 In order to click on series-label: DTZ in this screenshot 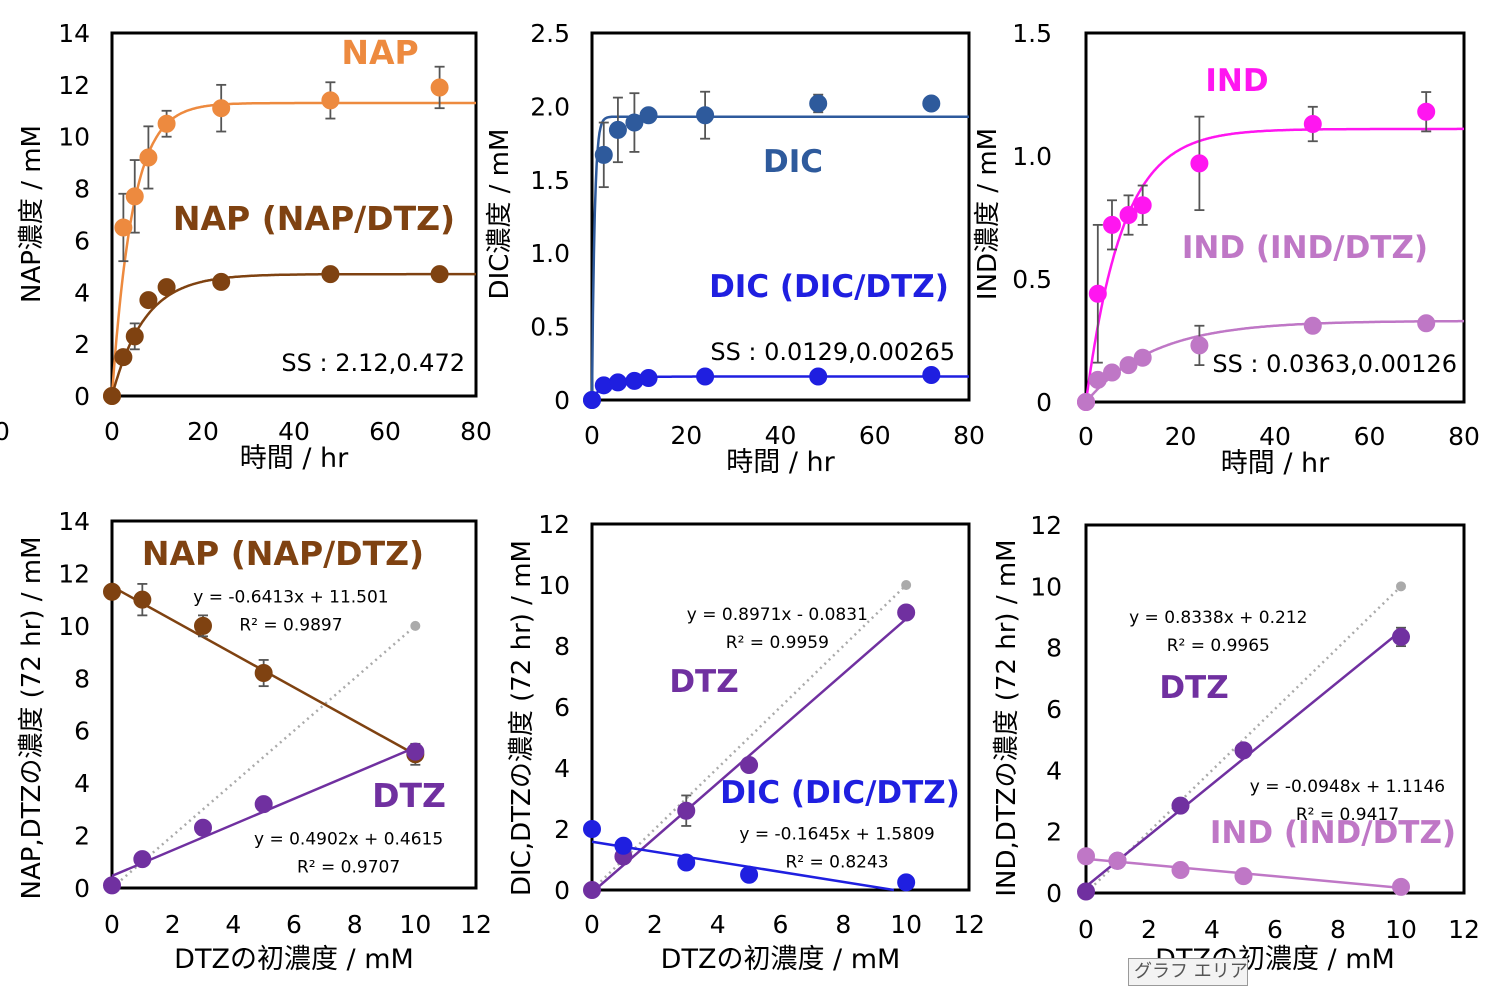, I will do `click(1193, 688)`.